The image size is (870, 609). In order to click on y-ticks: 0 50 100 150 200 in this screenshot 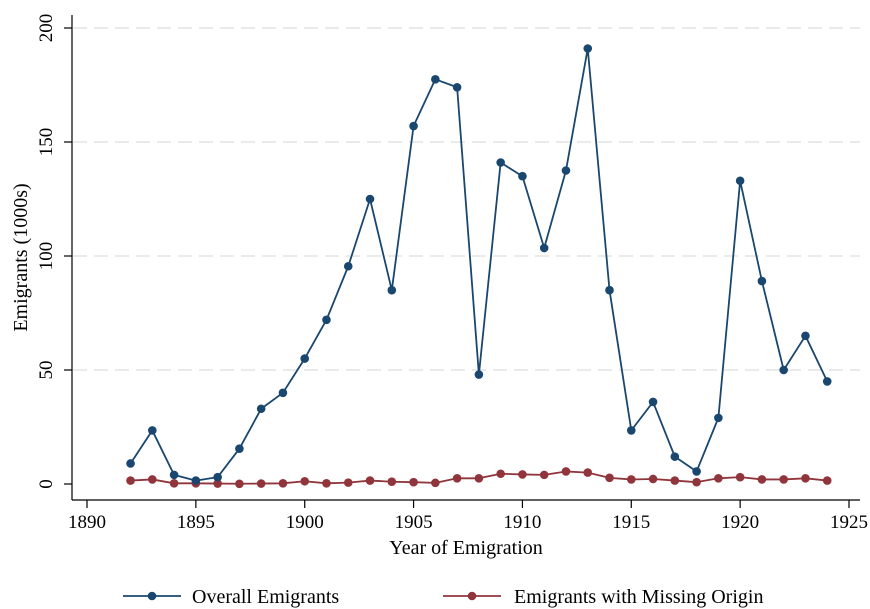, I will do `click(54, 251)`.